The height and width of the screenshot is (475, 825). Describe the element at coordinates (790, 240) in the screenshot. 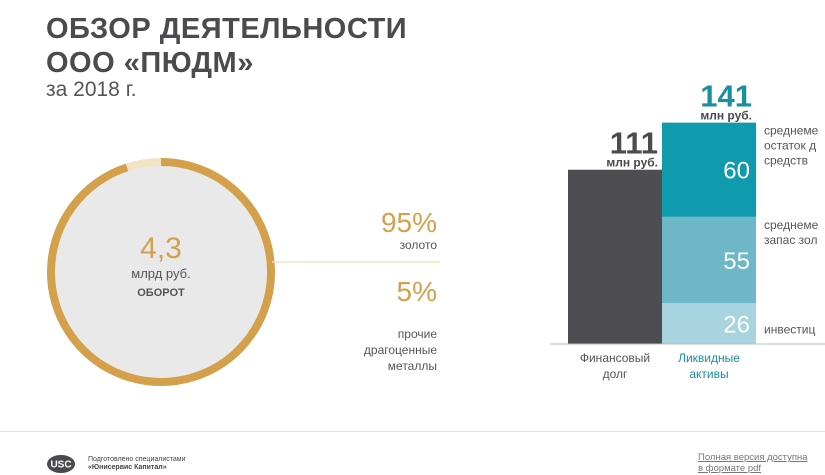

I see `bar-series-label: запас зол` at that location.